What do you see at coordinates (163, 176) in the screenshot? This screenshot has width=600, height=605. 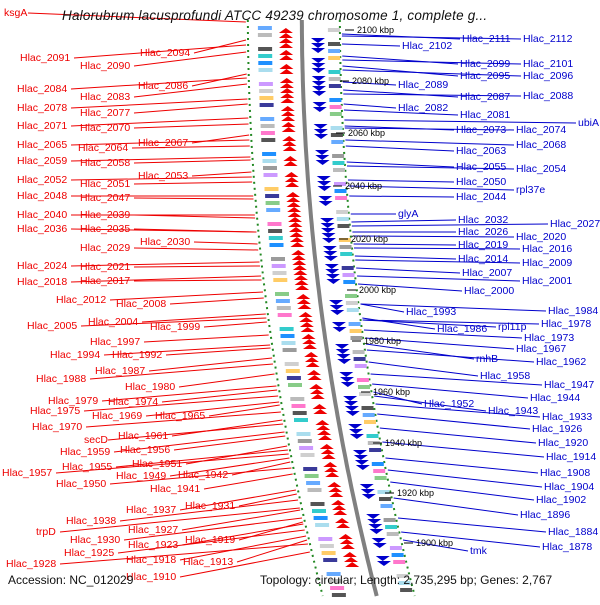 I see `forward-gene-label: Hlac_2053` at bounding box center [163, 176].